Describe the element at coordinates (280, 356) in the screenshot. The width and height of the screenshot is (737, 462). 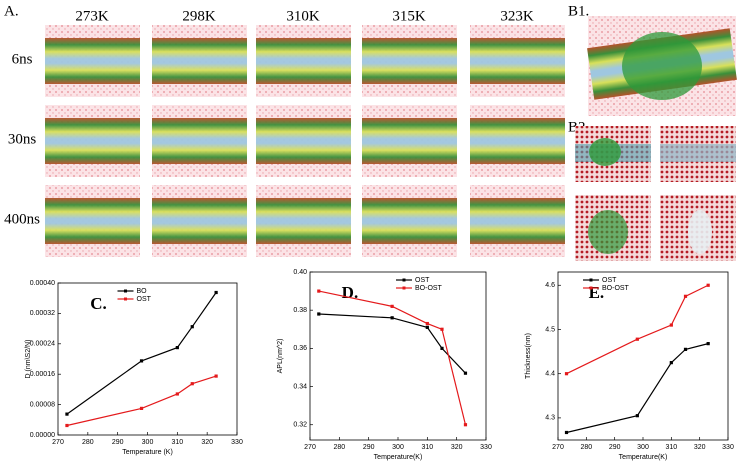
I see `y-axis-label: APL(nm^2)` at that location.